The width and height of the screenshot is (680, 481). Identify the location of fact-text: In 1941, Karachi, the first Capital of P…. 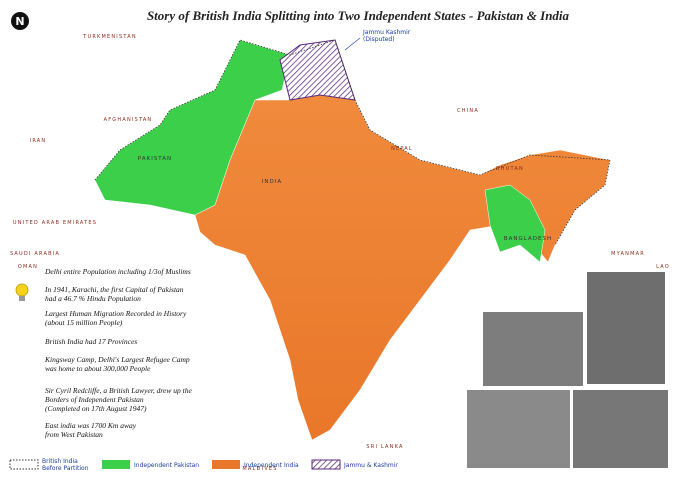
(114, 289).